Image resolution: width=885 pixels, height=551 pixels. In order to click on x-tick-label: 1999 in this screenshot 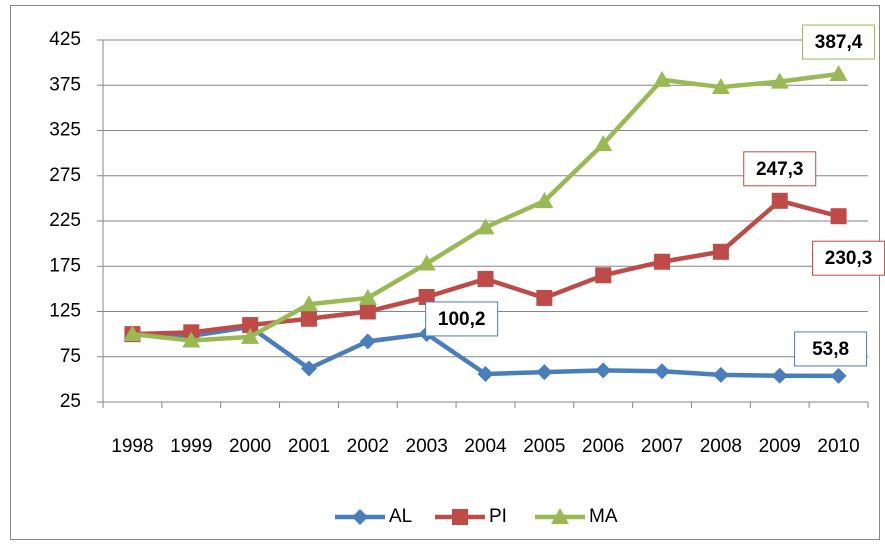, I will do `click(191, 446)`.